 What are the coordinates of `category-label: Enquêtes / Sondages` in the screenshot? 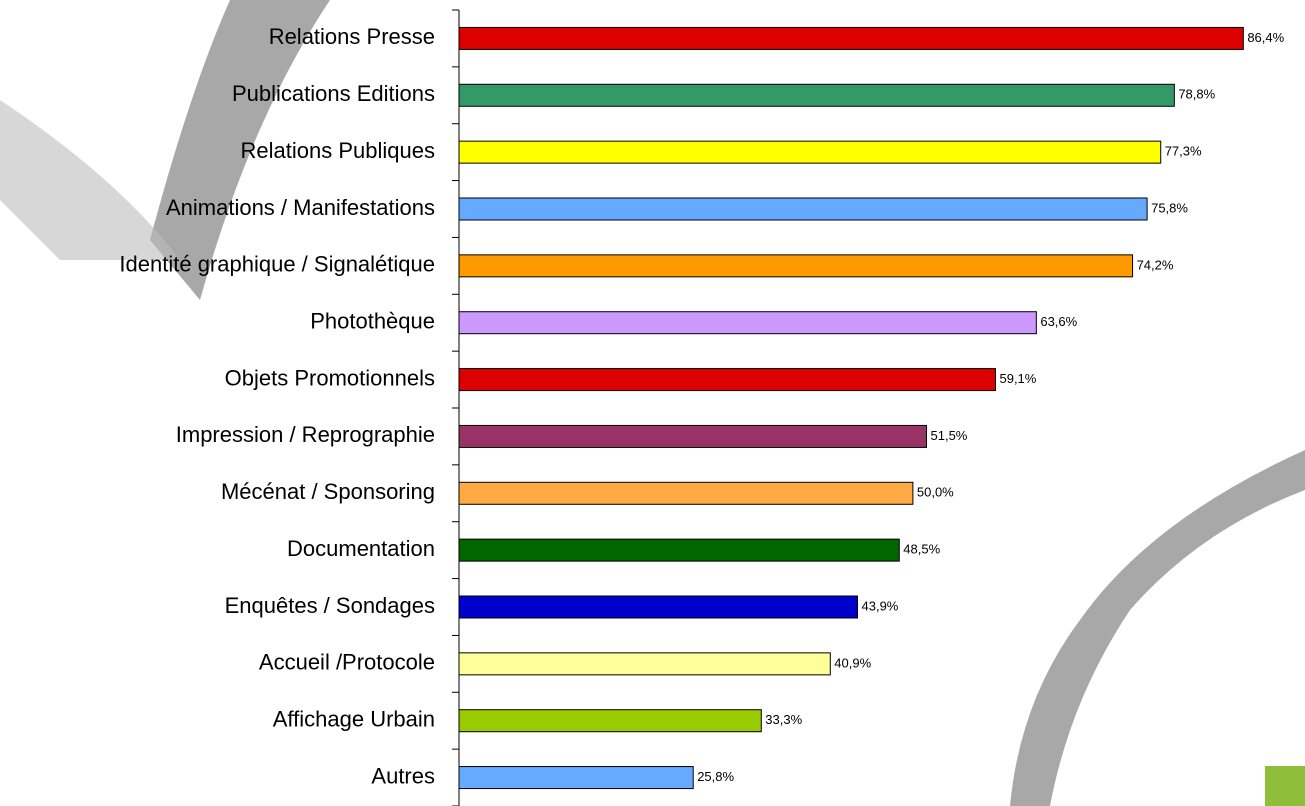 It's located at (330, 605).